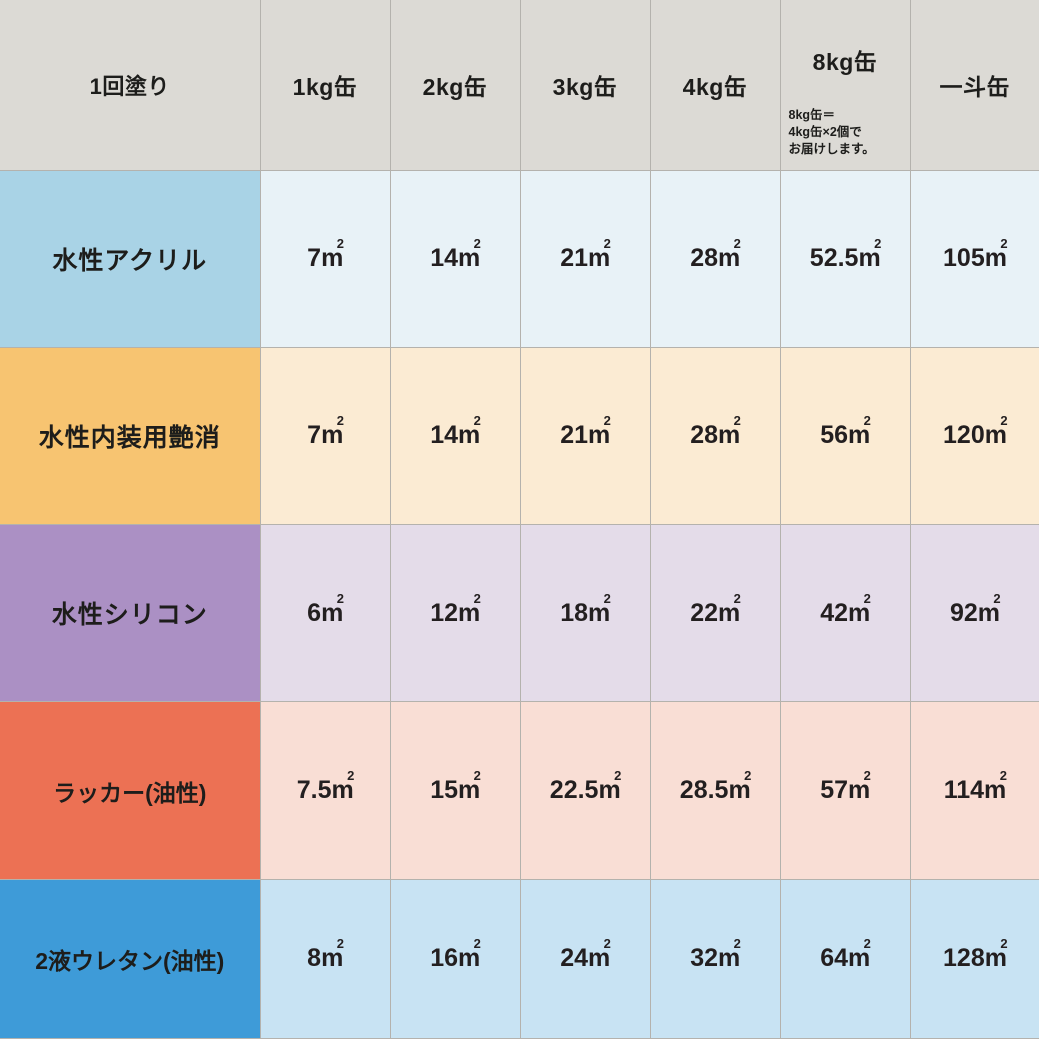 This screenshot has width=1039, height=1039. Describe the element at coordinates (325, 613) in the screenshot. I see `cell-silicon-1kg: 6m 2` at that location.